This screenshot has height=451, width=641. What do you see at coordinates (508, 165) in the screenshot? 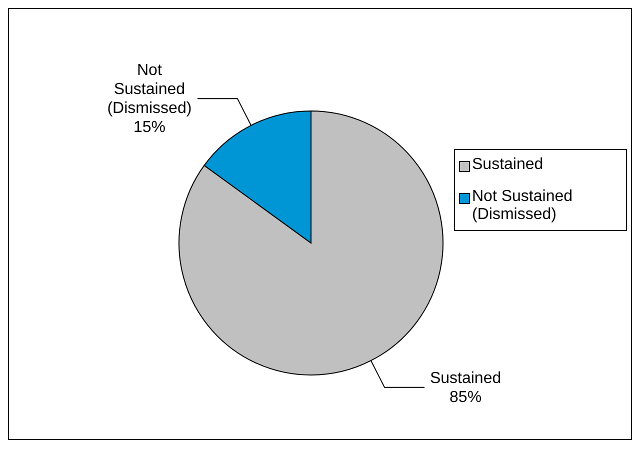
I see `legend-label: Sustained` at bounding box center [508, 165].